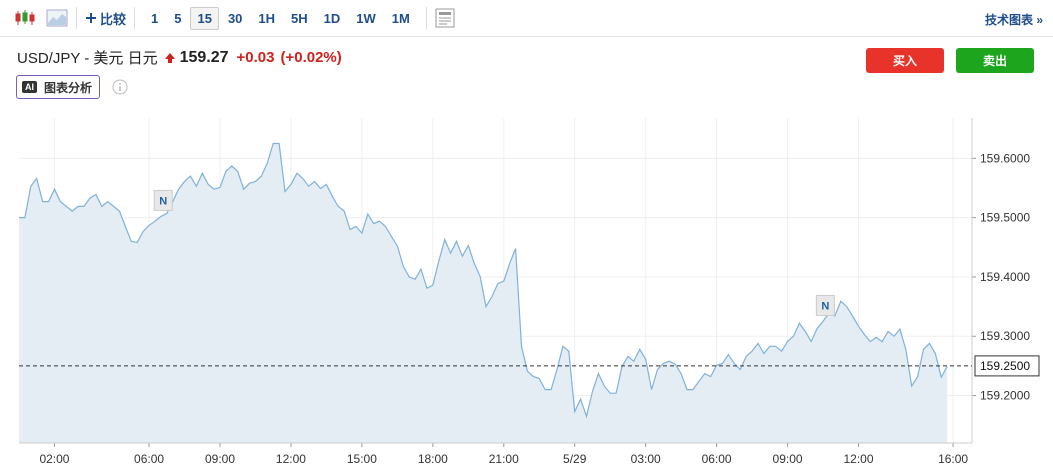  Describe the element at coordinates (235, 18) in the screenshot. I see `interval-button: 30` at that location.